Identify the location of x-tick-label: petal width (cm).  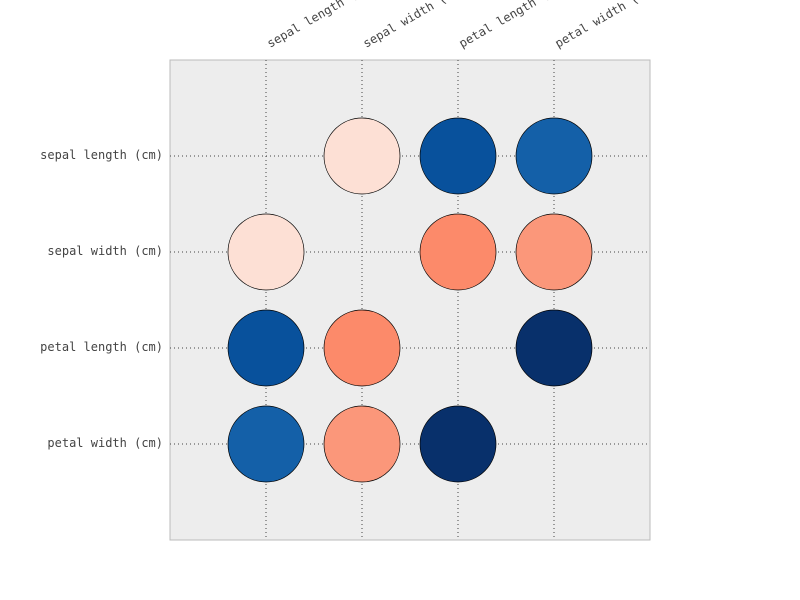
(606, 25).